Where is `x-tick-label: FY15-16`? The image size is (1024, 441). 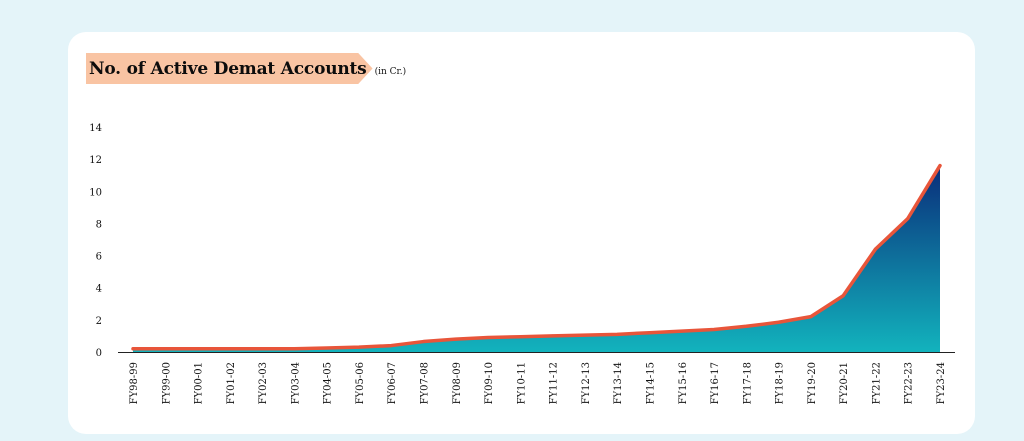
x-tick-label: FY15-16 is located at coordinates (683, 383).